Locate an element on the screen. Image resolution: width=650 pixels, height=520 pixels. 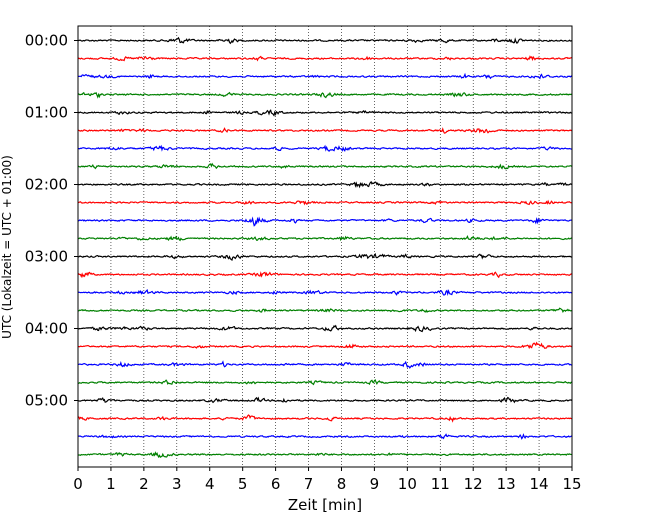
x-tick-label: 11 is located at coordinates (440, 484).